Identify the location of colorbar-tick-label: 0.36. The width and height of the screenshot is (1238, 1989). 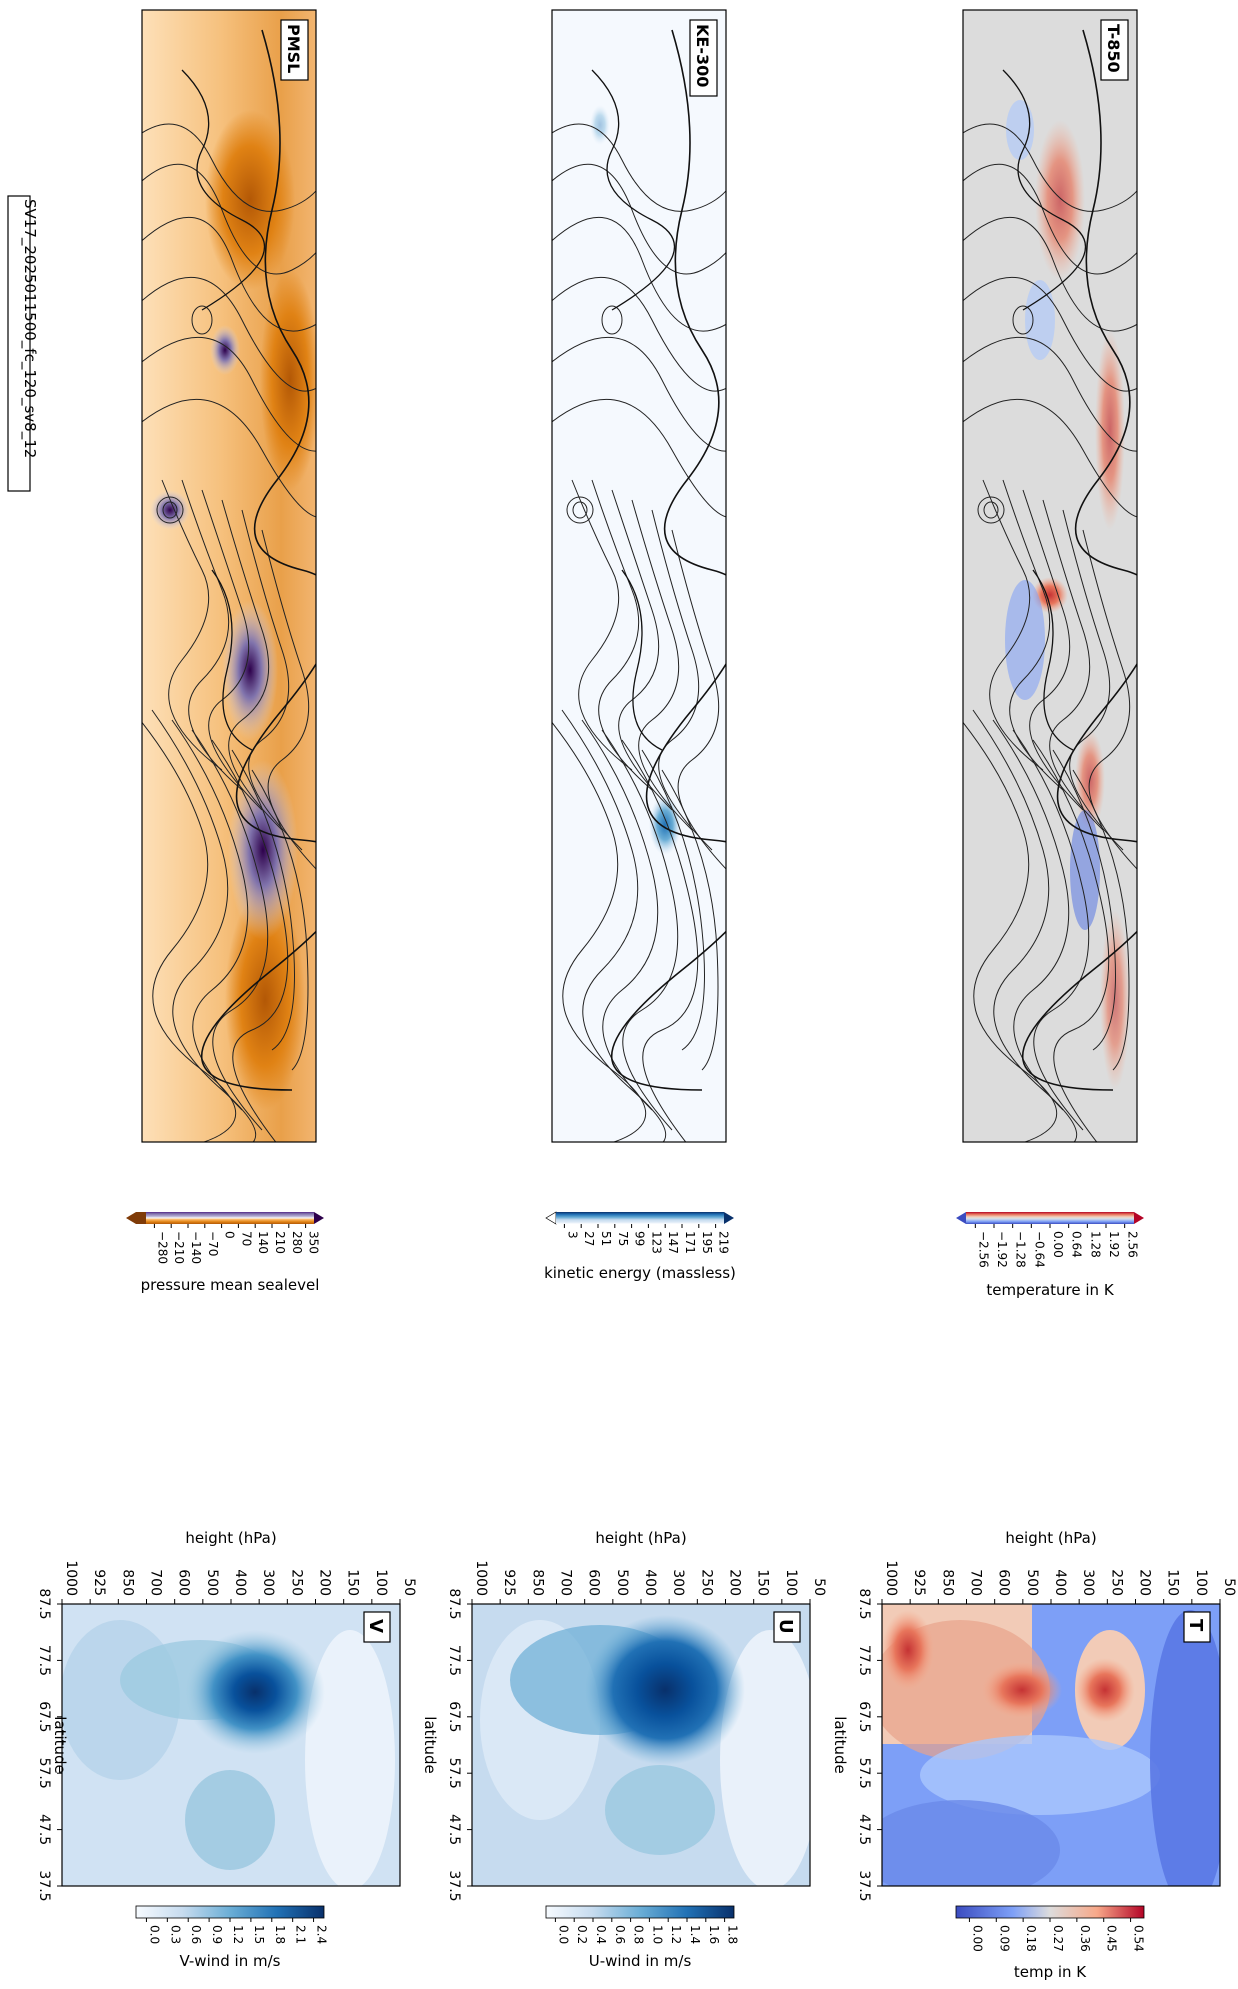
(1085, 1938).